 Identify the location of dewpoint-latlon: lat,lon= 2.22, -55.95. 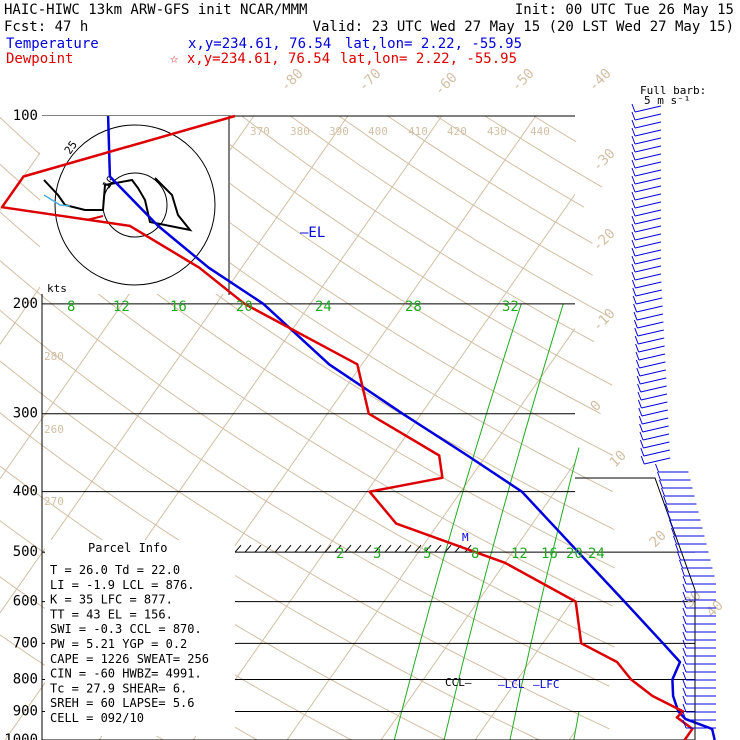
(428, 59).